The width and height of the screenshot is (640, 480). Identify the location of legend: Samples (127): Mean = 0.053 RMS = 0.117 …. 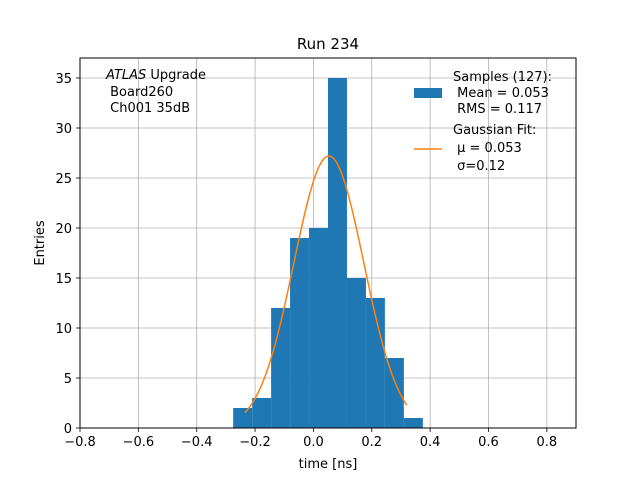
(483, 122).